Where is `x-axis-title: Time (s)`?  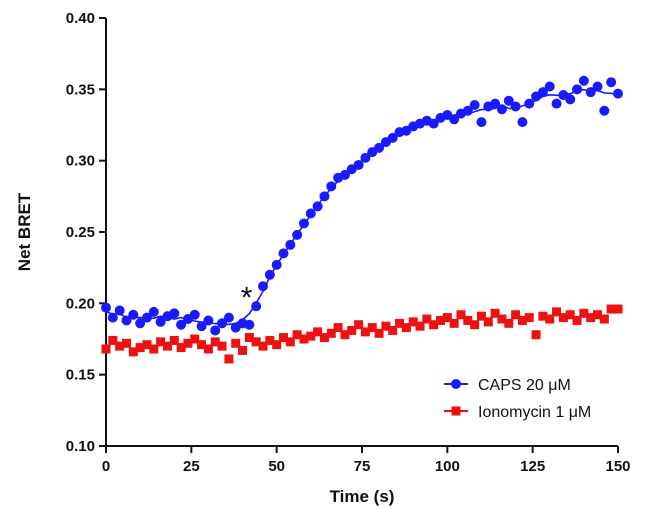
x-axis-title: Time (s) is located at coordinates (362, 496).